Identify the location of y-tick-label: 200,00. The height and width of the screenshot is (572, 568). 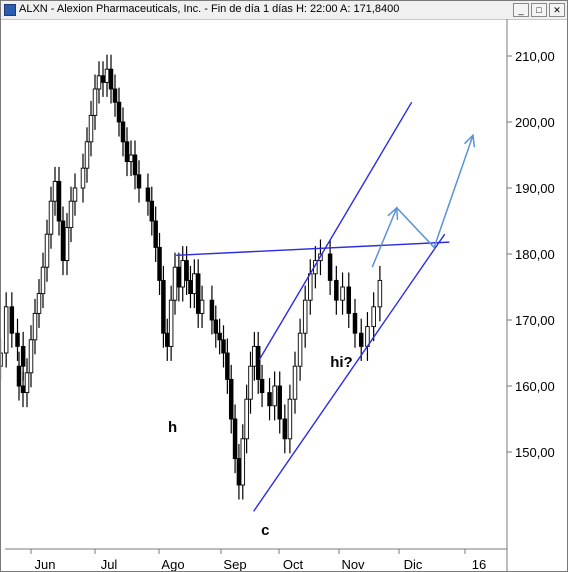
(535, 122).